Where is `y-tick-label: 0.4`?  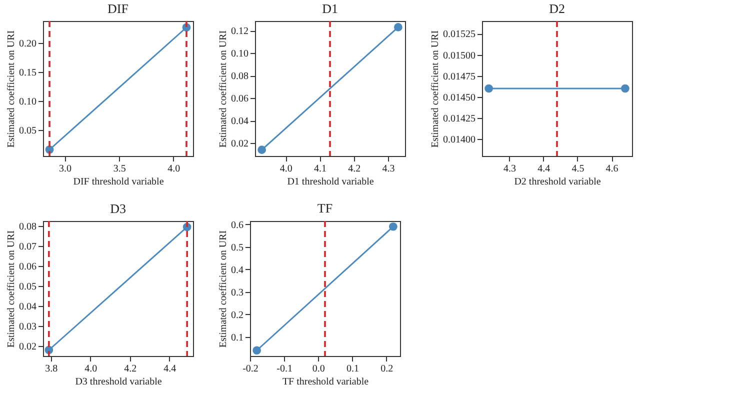 y-tick-label: 0.4 is located at coordinates (237, 270).